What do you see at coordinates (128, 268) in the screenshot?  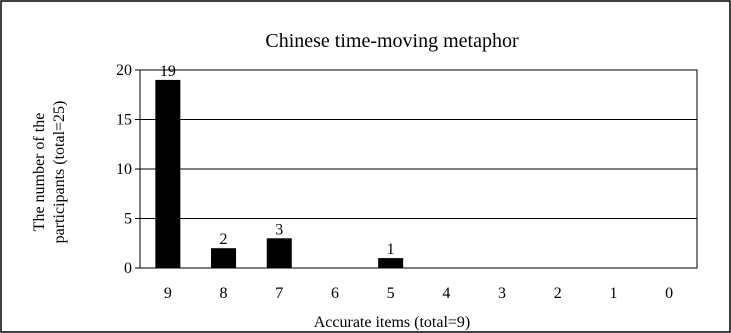 I see `y-tick-label: 0` at bounding box center [128, 268].